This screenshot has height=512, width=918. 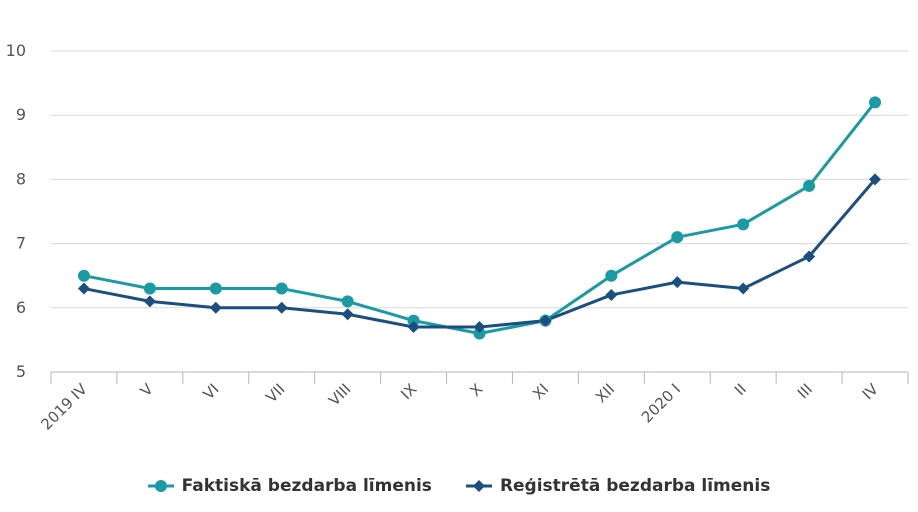 What do you see at coordinates (635, 486) in the screenshot?
I see `legend-label-registreta: Reģistrētā bezdarba līmenis` at bounding box center [635, 486].